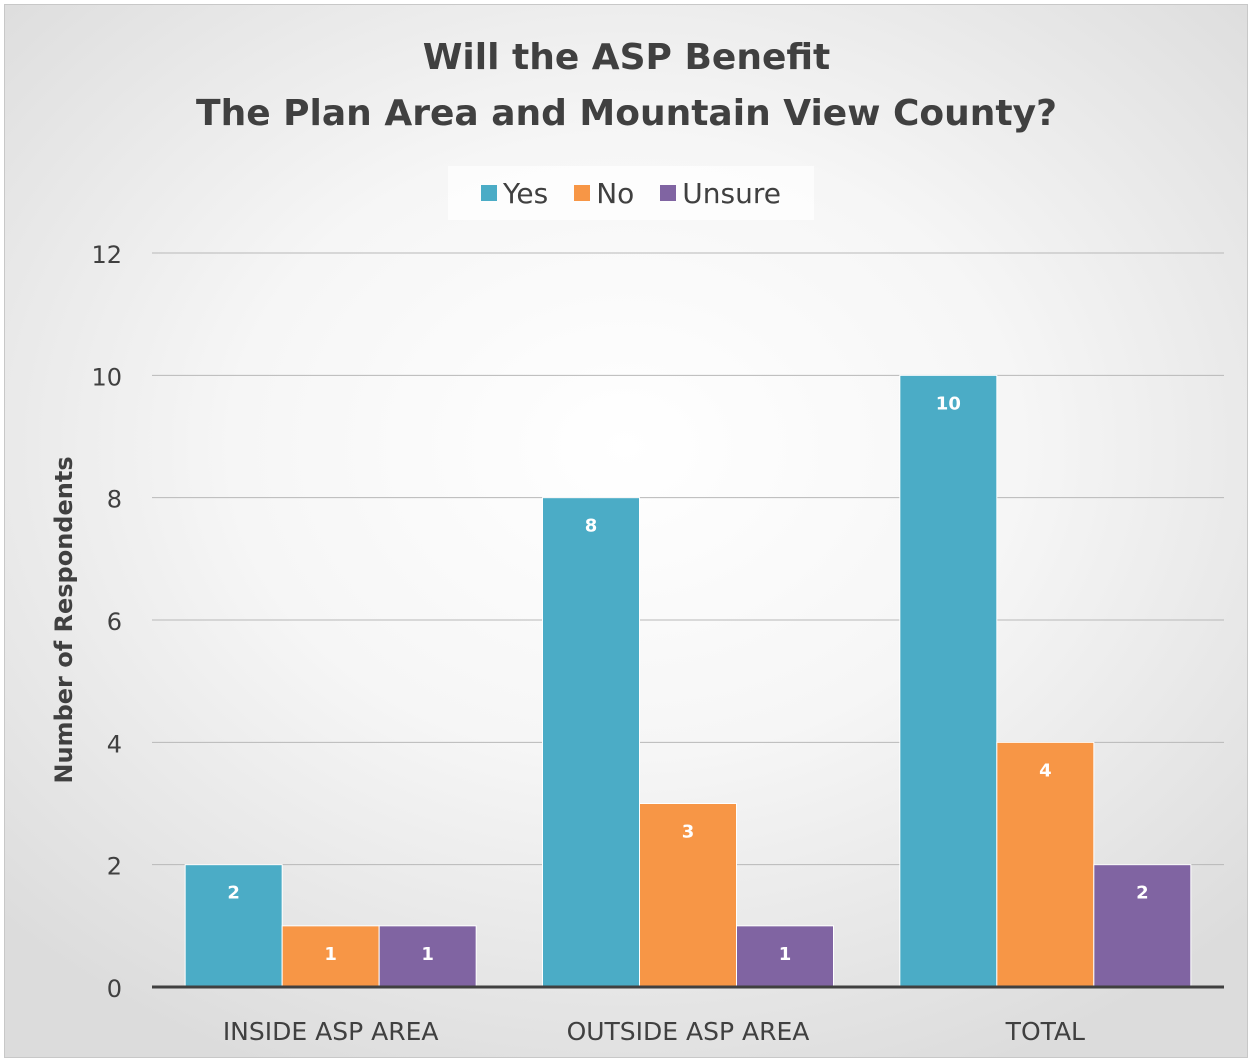 This screenshot has height=1063, width=1253. I want to click on legend-swatch-yes, so click(489, 193).